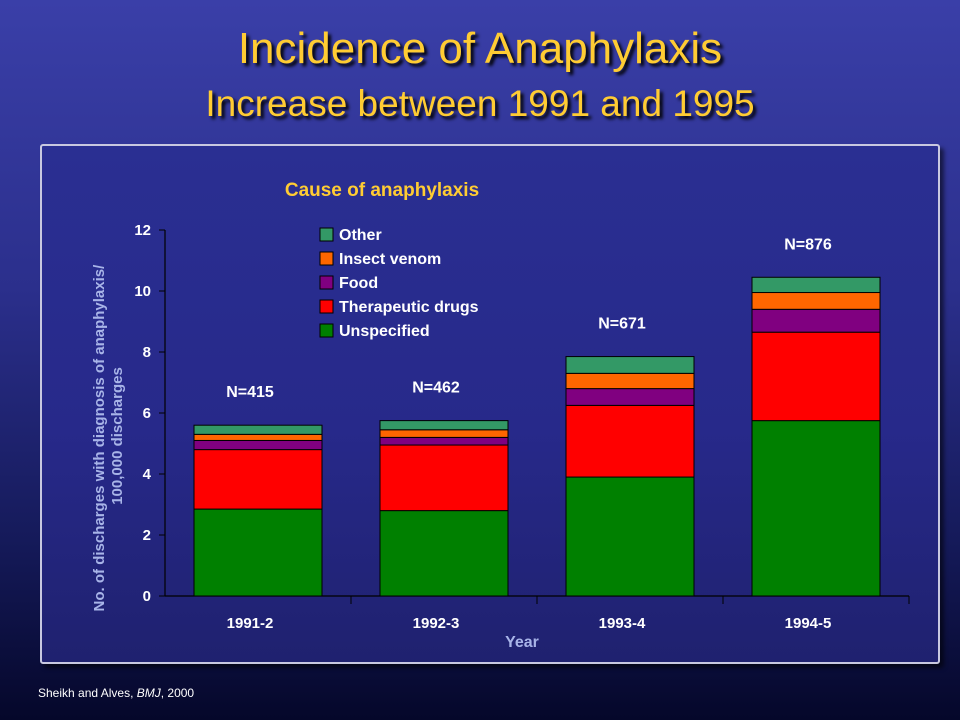 The height and width of the screenshot is (720, 960). I want to click on y-tick-label: 2, so click(147, 535).